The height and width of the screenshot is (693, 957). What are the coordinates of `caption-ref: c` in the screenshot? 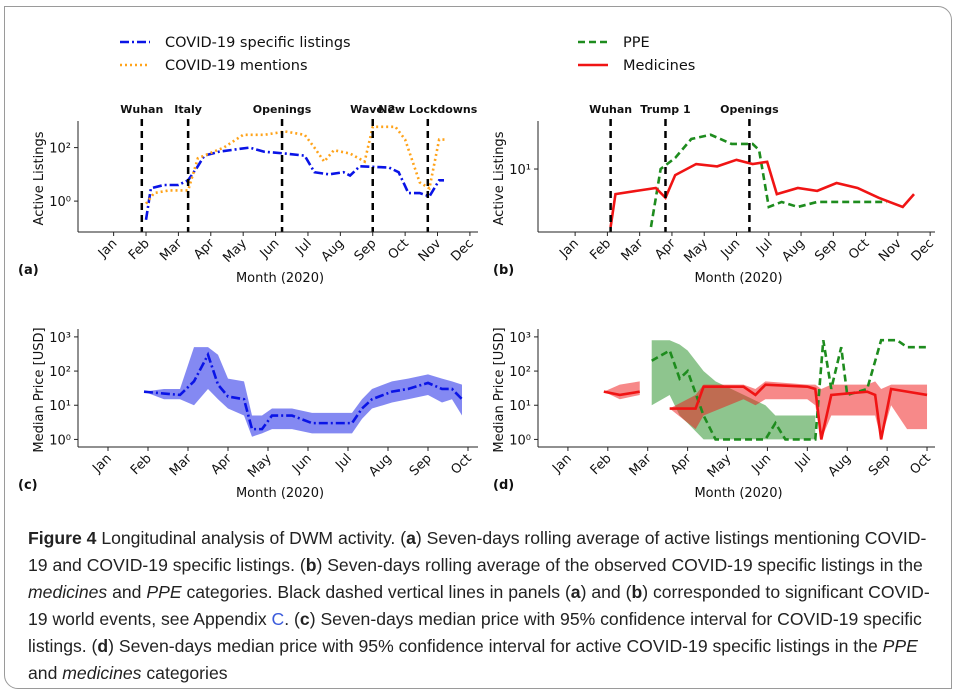 It's located at (304, 619).